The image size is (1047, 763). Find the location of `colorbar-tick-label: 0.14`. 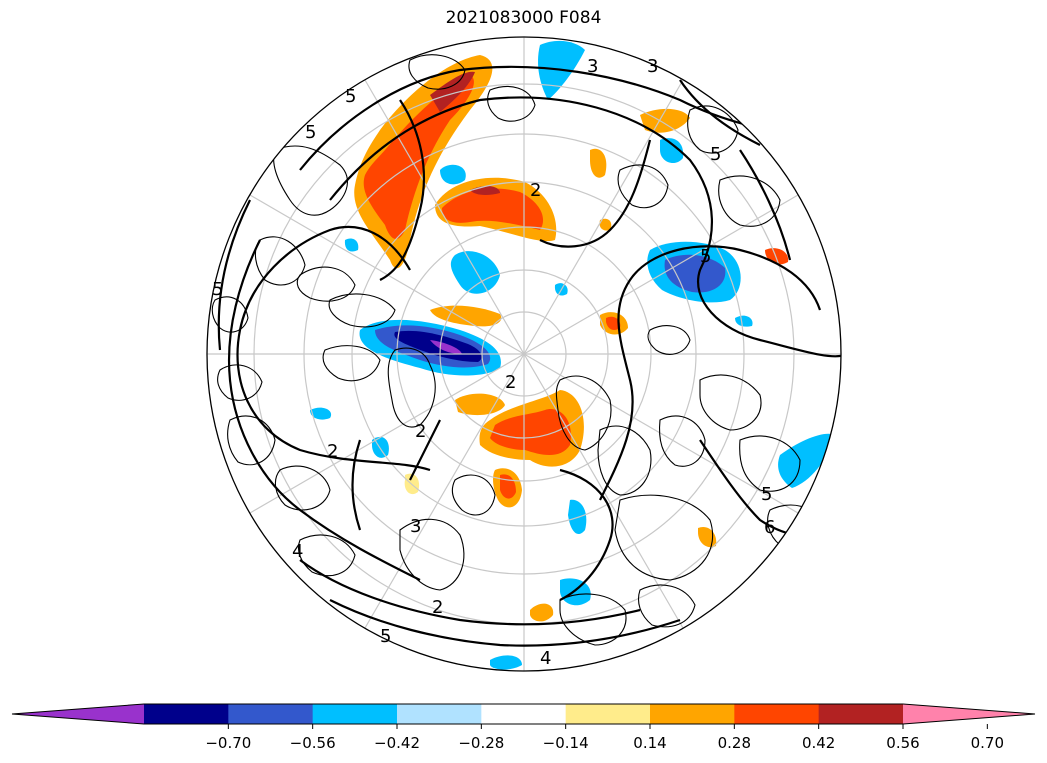

colorbar-tick-label: 0.14 is located at coordinates (650, 743).